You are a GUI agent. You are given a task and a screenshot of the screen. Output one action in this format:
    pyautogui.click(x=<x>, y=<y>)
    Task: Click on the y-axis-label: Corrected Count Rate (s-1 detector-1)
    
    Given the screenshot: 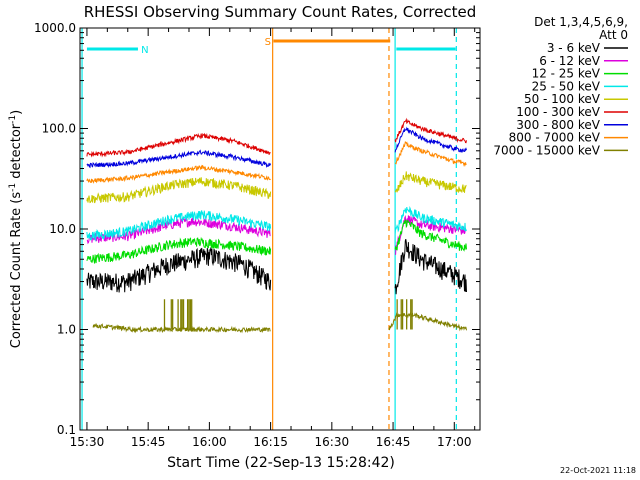 What is the action you would take?
    pyautogui.click(x=16, y=229)
    